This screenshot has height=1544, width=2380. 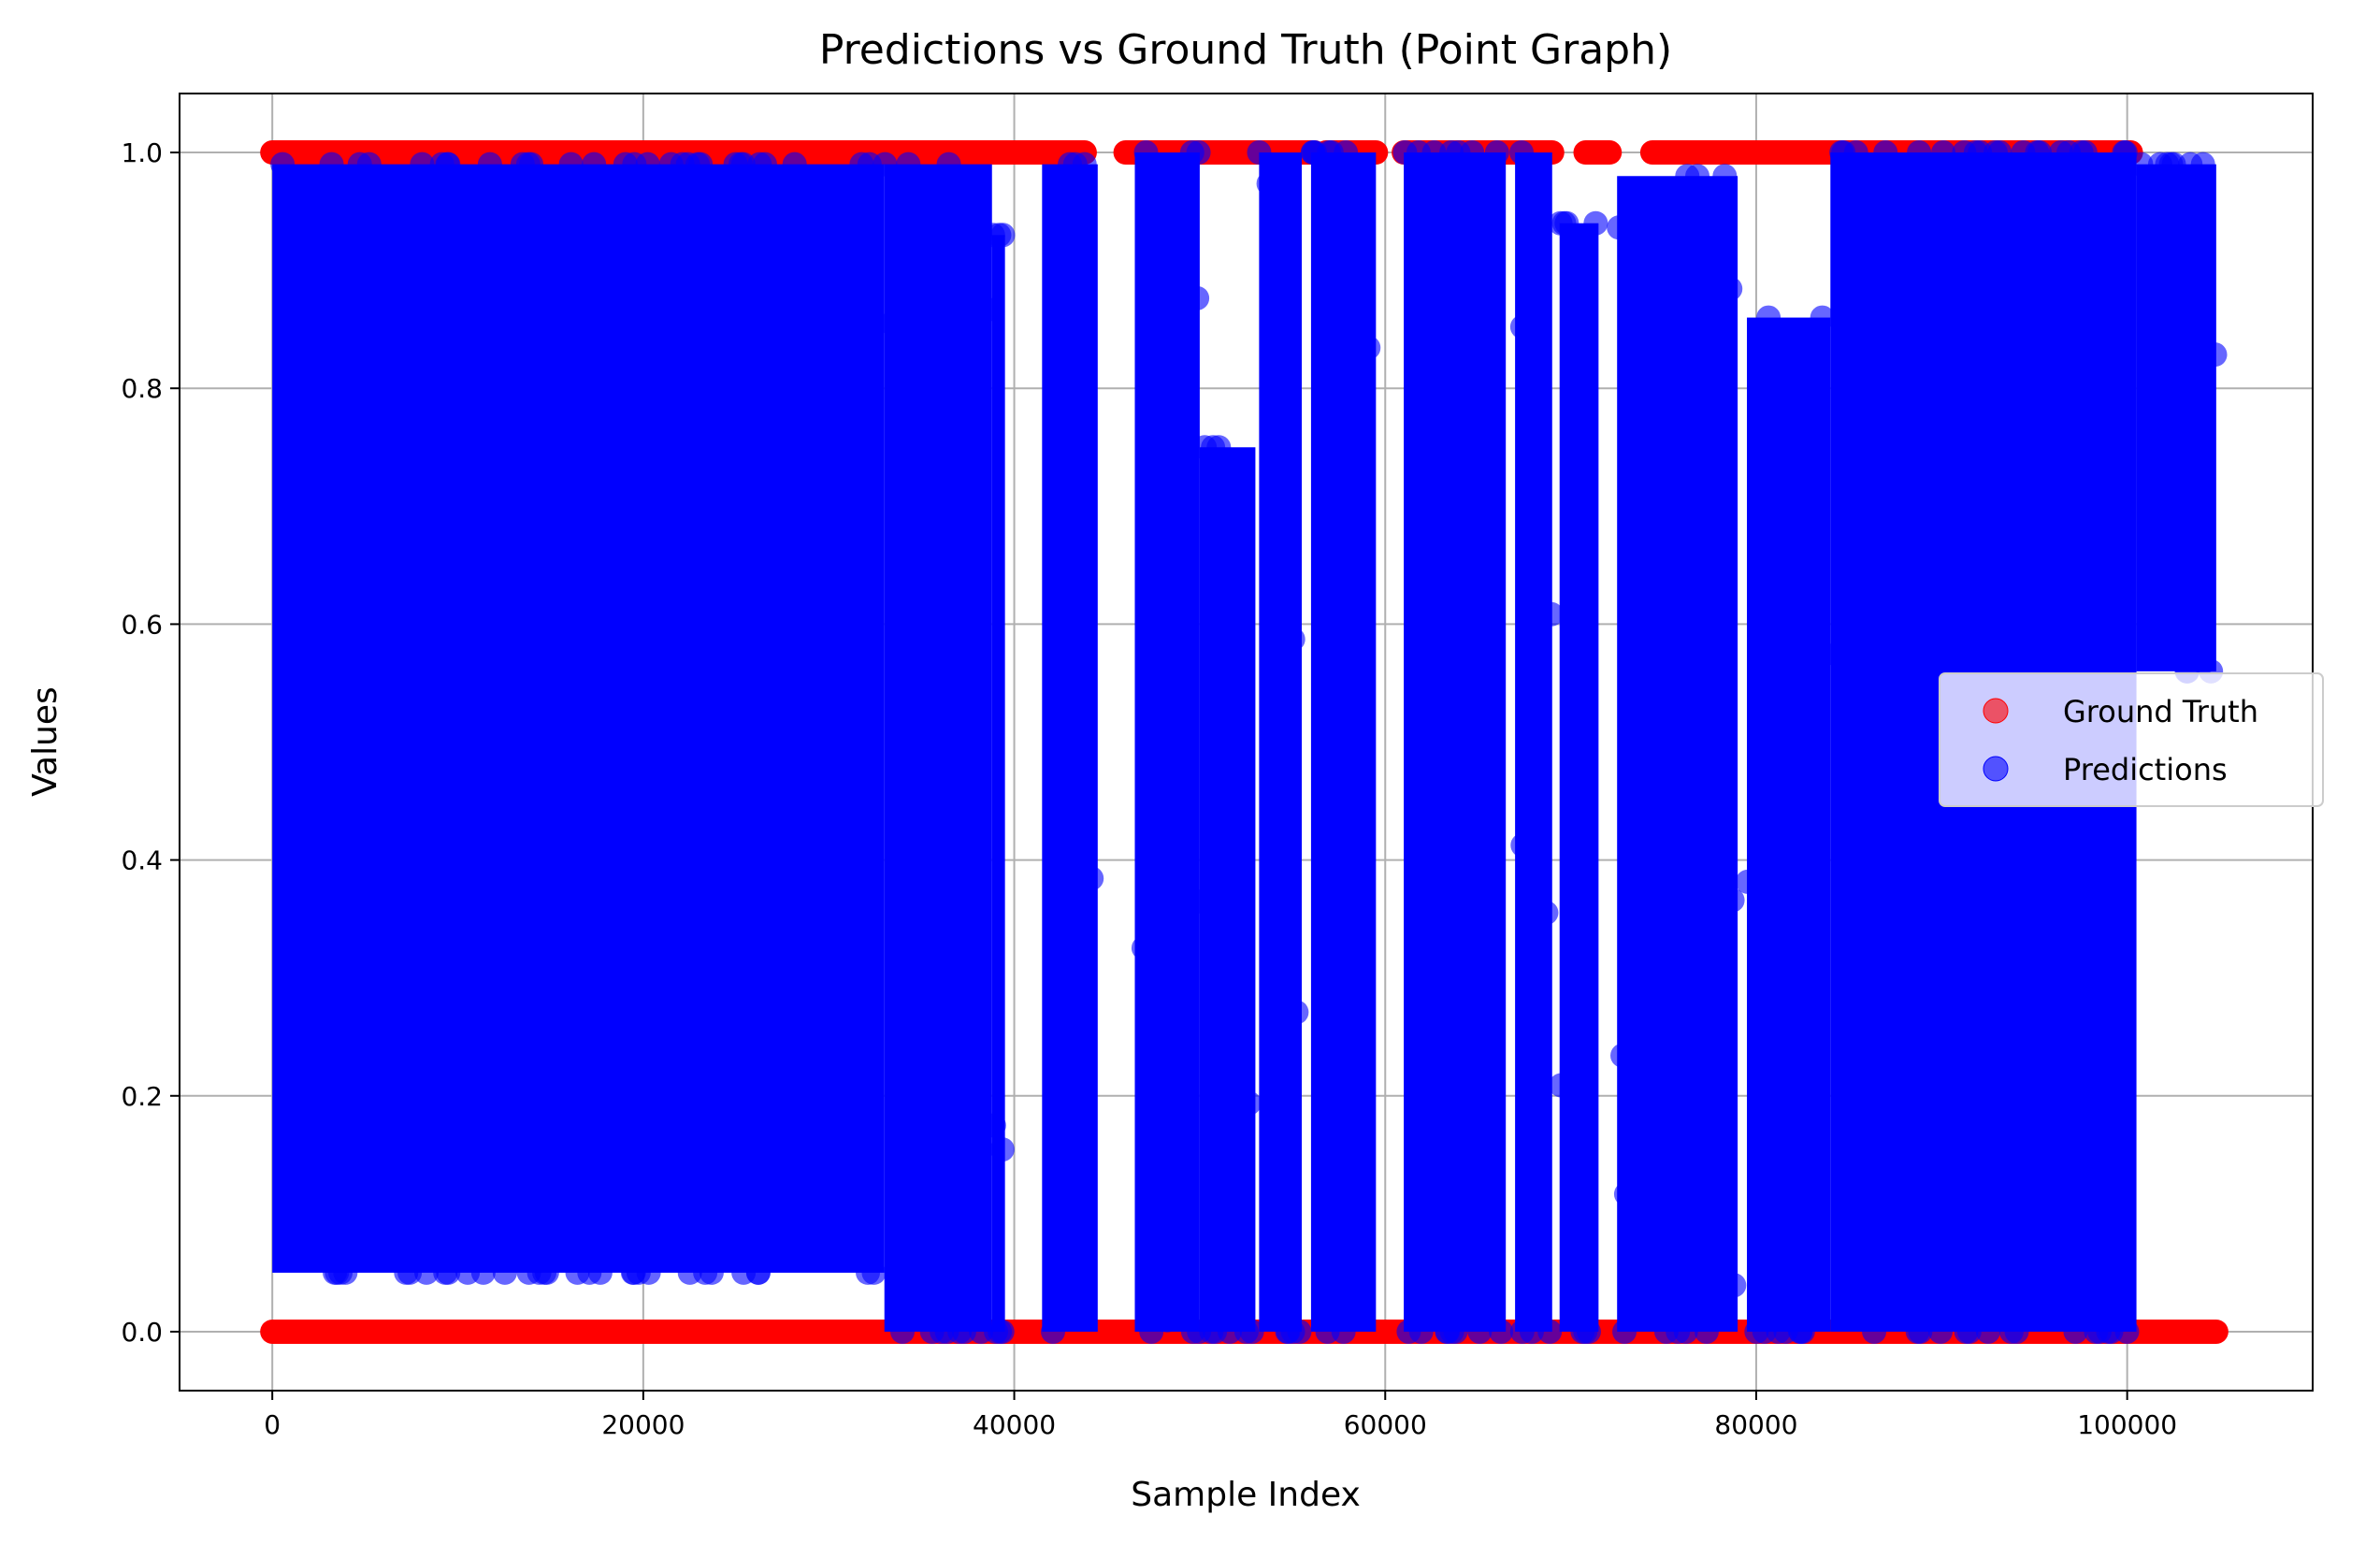 I want to click on x-tick-label: 20000, so click(x=643, y=1424).